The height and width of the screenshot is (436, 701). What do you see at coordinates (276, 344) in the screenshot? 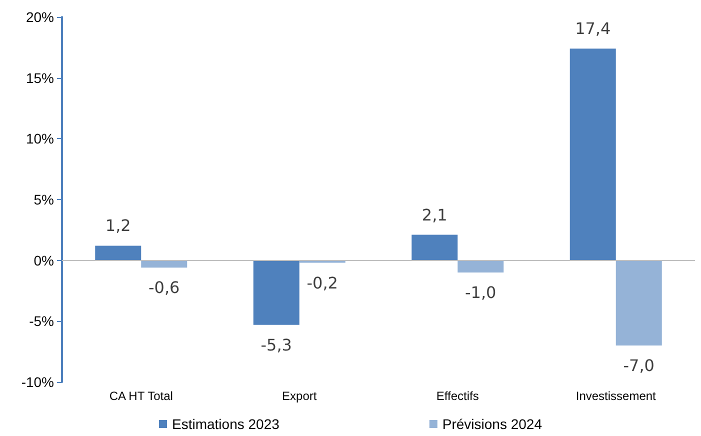
I see `data-label: -5,3` at bounding box center [276, 344].